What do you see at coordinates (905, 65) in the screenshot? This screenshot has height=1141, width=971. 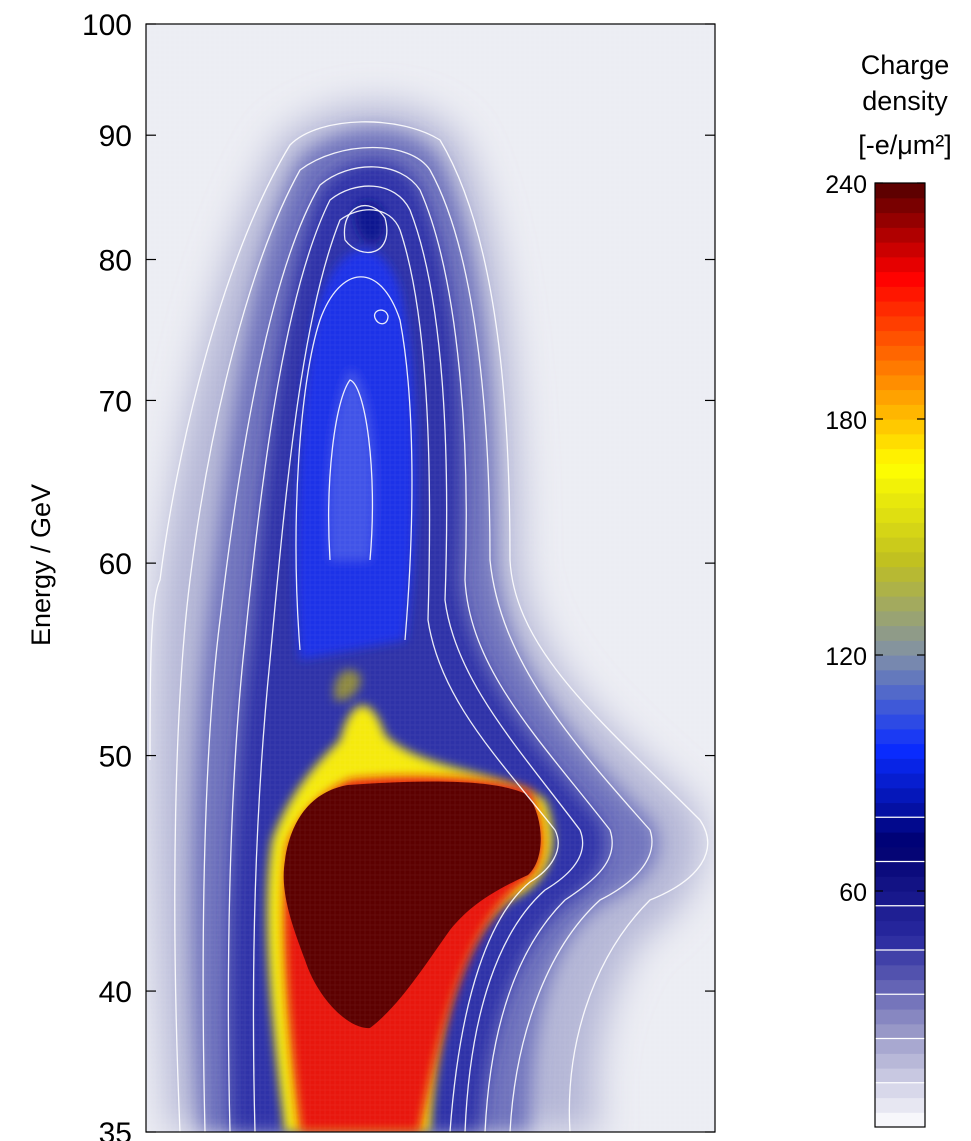 I see `colorbar-title-line-1: Charge` at bounding box center [905, 65].